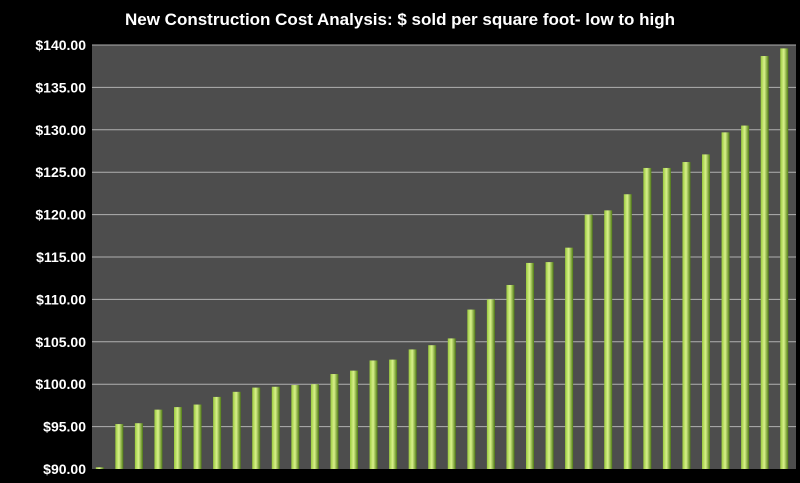 This screenshot has width=800, height=483. Describe the element at coordinates (64, 469) in the screenshot. I see `y-tick-label: $90.00` at that location.